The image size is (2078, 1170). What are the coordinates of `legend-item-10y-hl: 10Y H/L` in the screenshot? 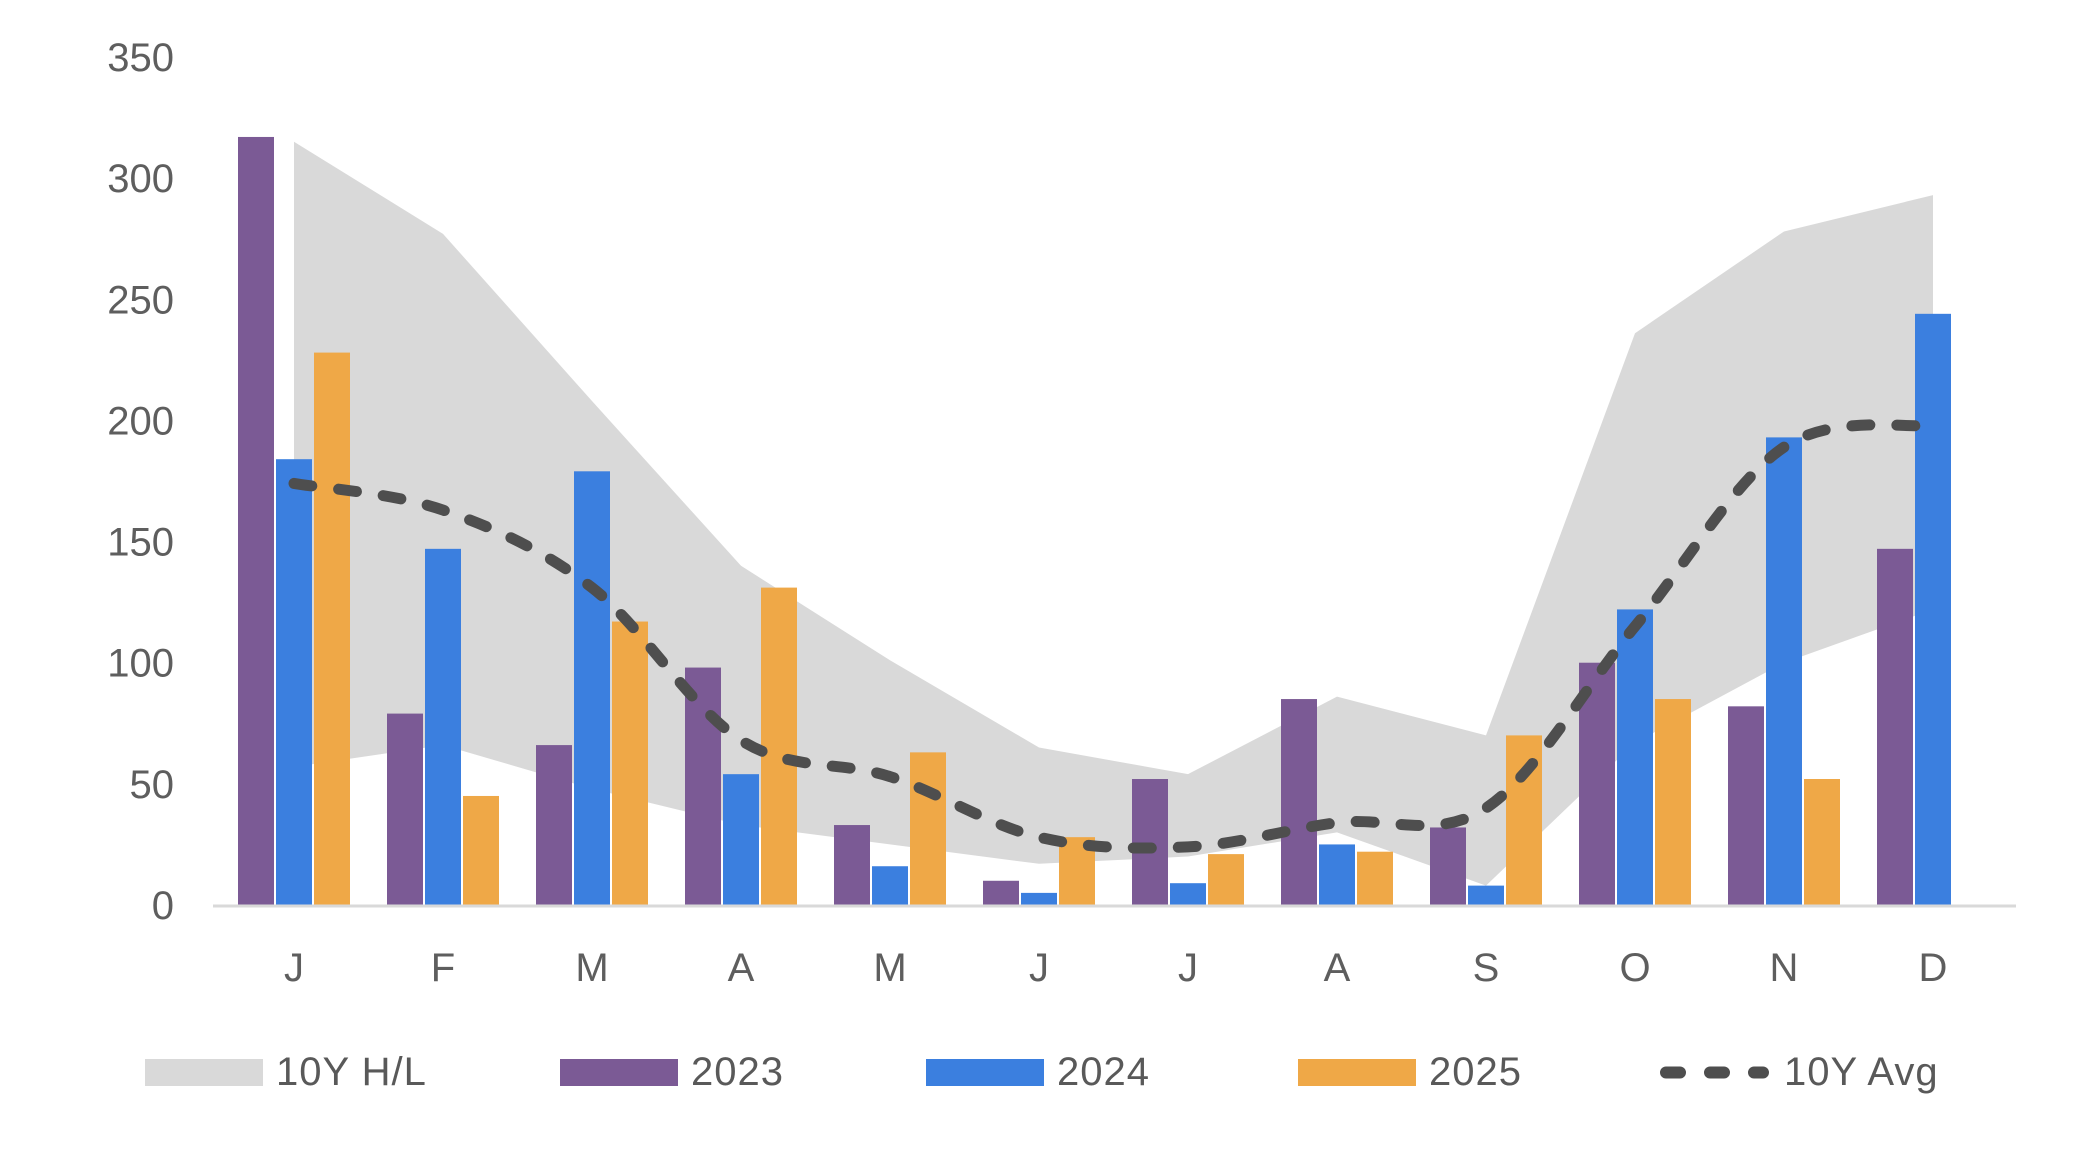 It's located at (286, 1072).